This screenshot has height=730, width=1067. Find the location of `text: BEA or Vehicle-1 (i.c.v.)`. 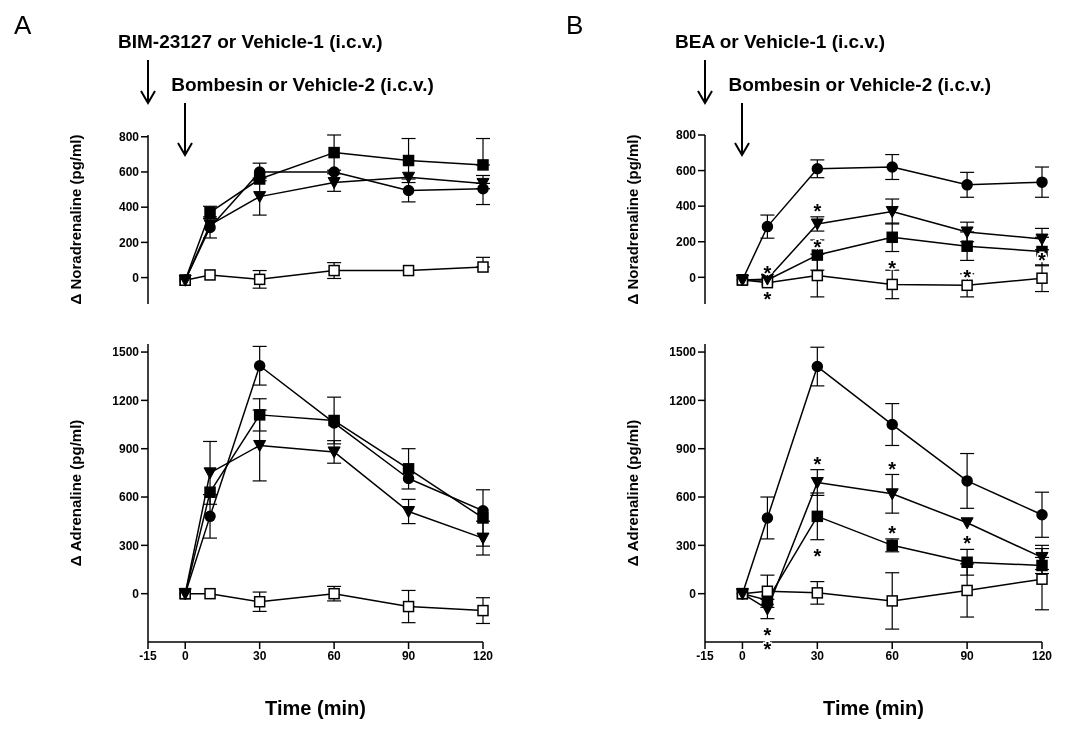

text: BEA or Vehicle-1 (i.c.v.) is located at coordinates (780, 42).